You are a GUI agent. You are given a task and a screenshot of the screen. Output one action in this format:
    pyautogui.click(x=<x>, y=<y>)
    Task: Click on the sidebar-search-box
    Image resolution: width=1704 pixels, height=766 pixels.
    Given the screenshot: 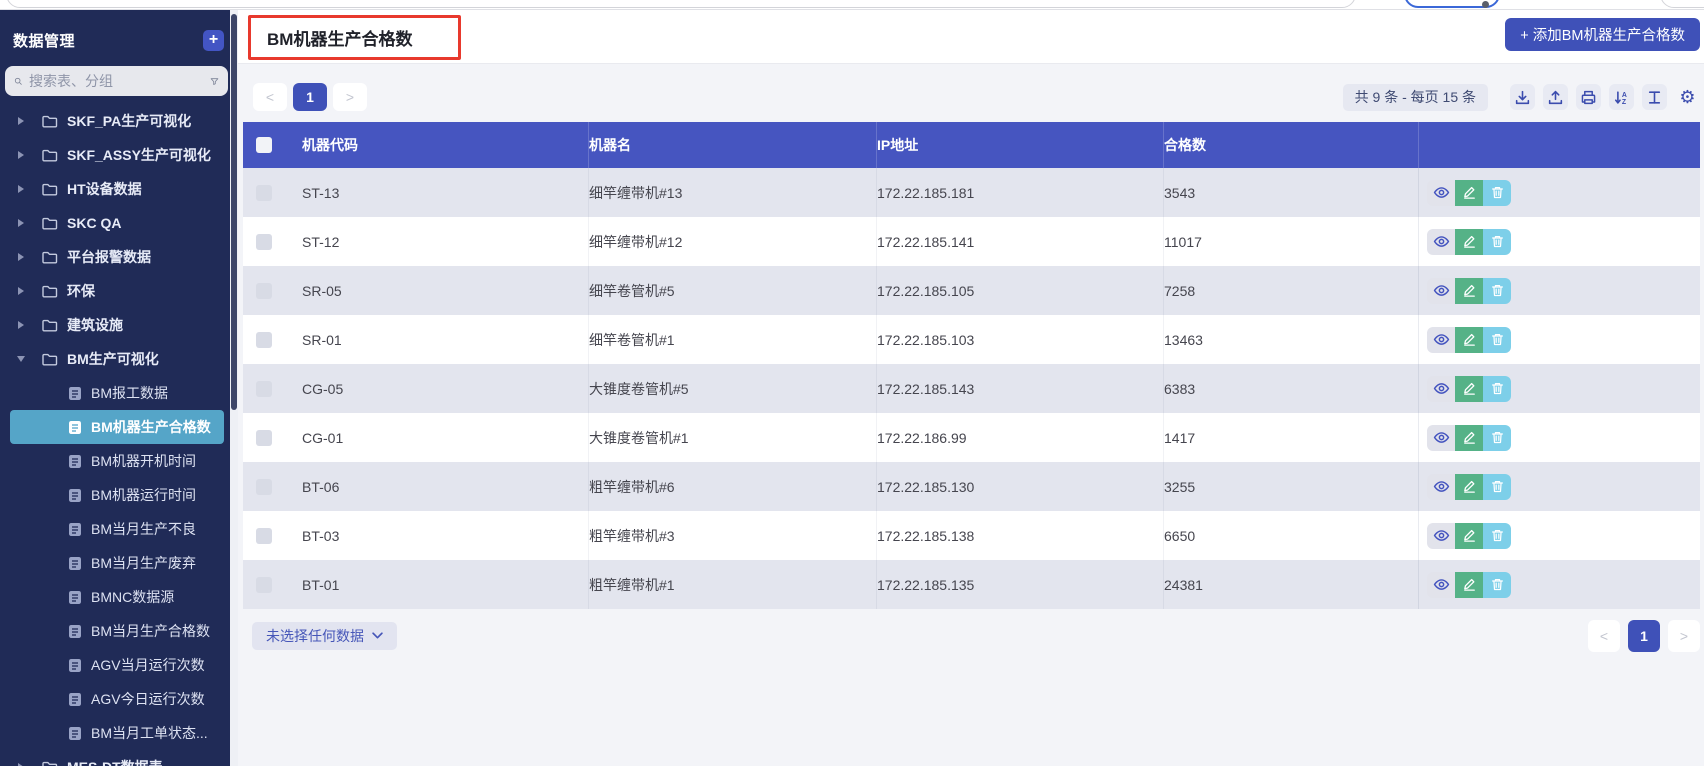 What is the action you would take?
    pyautogui.click(x=116, y=81)
    